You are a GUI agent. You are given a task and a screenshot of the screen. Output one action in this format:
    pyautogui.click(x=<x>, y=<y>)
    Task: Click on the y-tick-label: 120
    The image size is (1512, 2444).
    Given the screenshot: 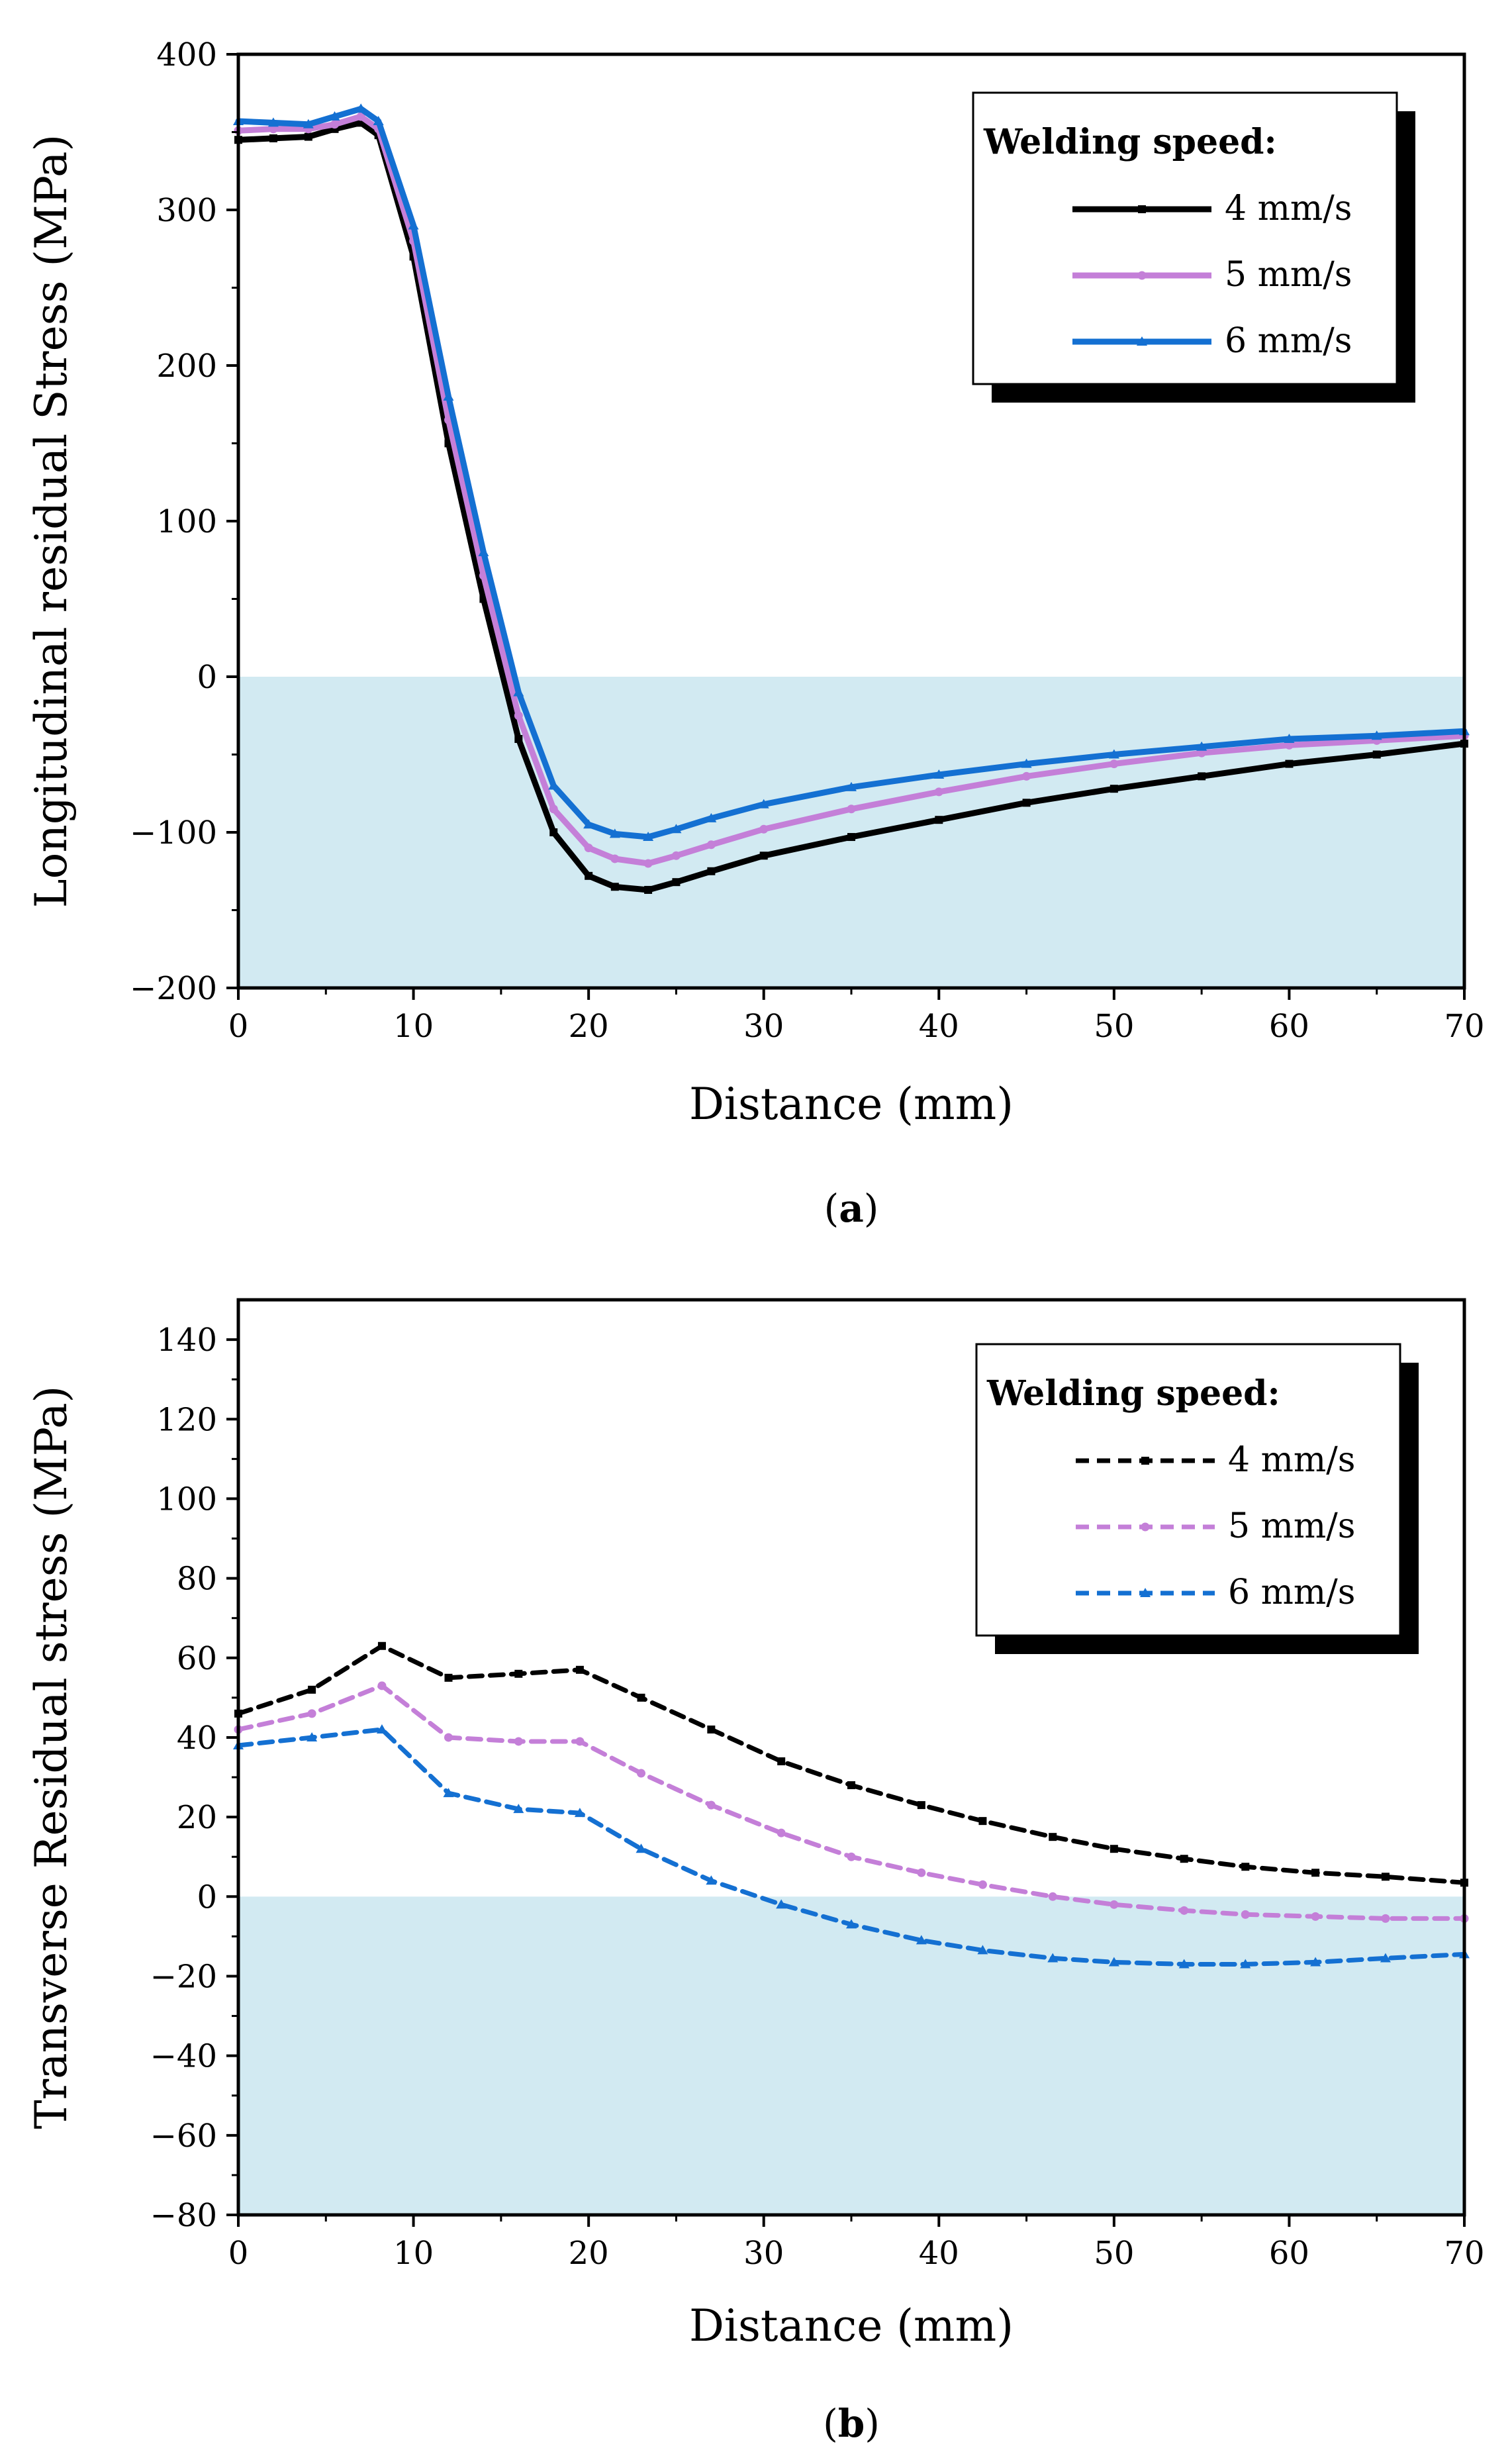 What is the action you would take?
    pyautogui.click(x=187, y=1419)
    